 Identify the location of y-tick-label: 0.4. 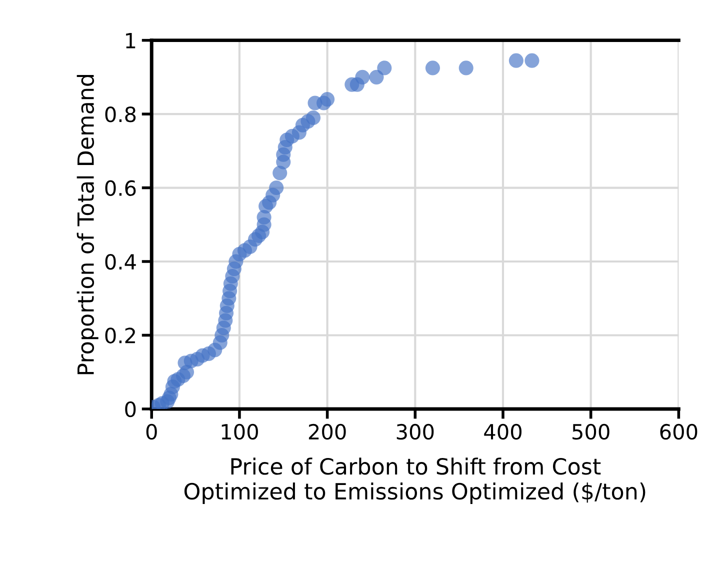
(120, 262).